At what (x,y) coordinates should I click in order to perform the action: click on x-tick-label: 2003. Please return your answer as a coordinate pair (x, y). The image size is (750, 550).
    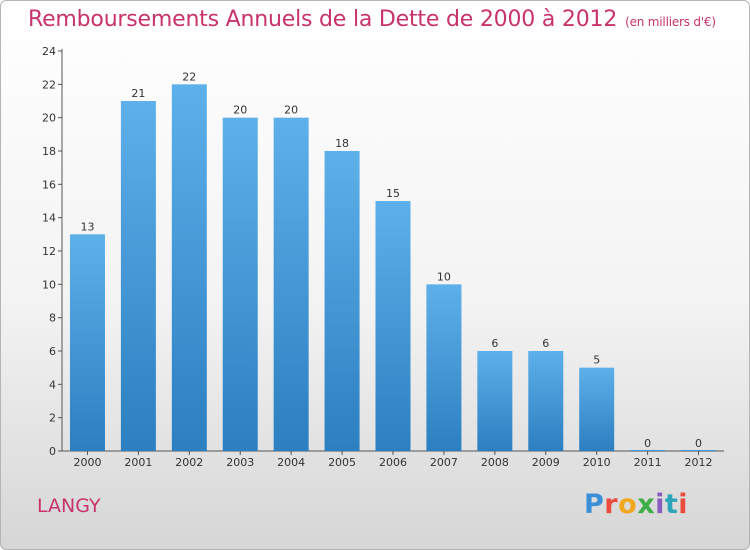
    Looking at the image, I should click on (240, 462).